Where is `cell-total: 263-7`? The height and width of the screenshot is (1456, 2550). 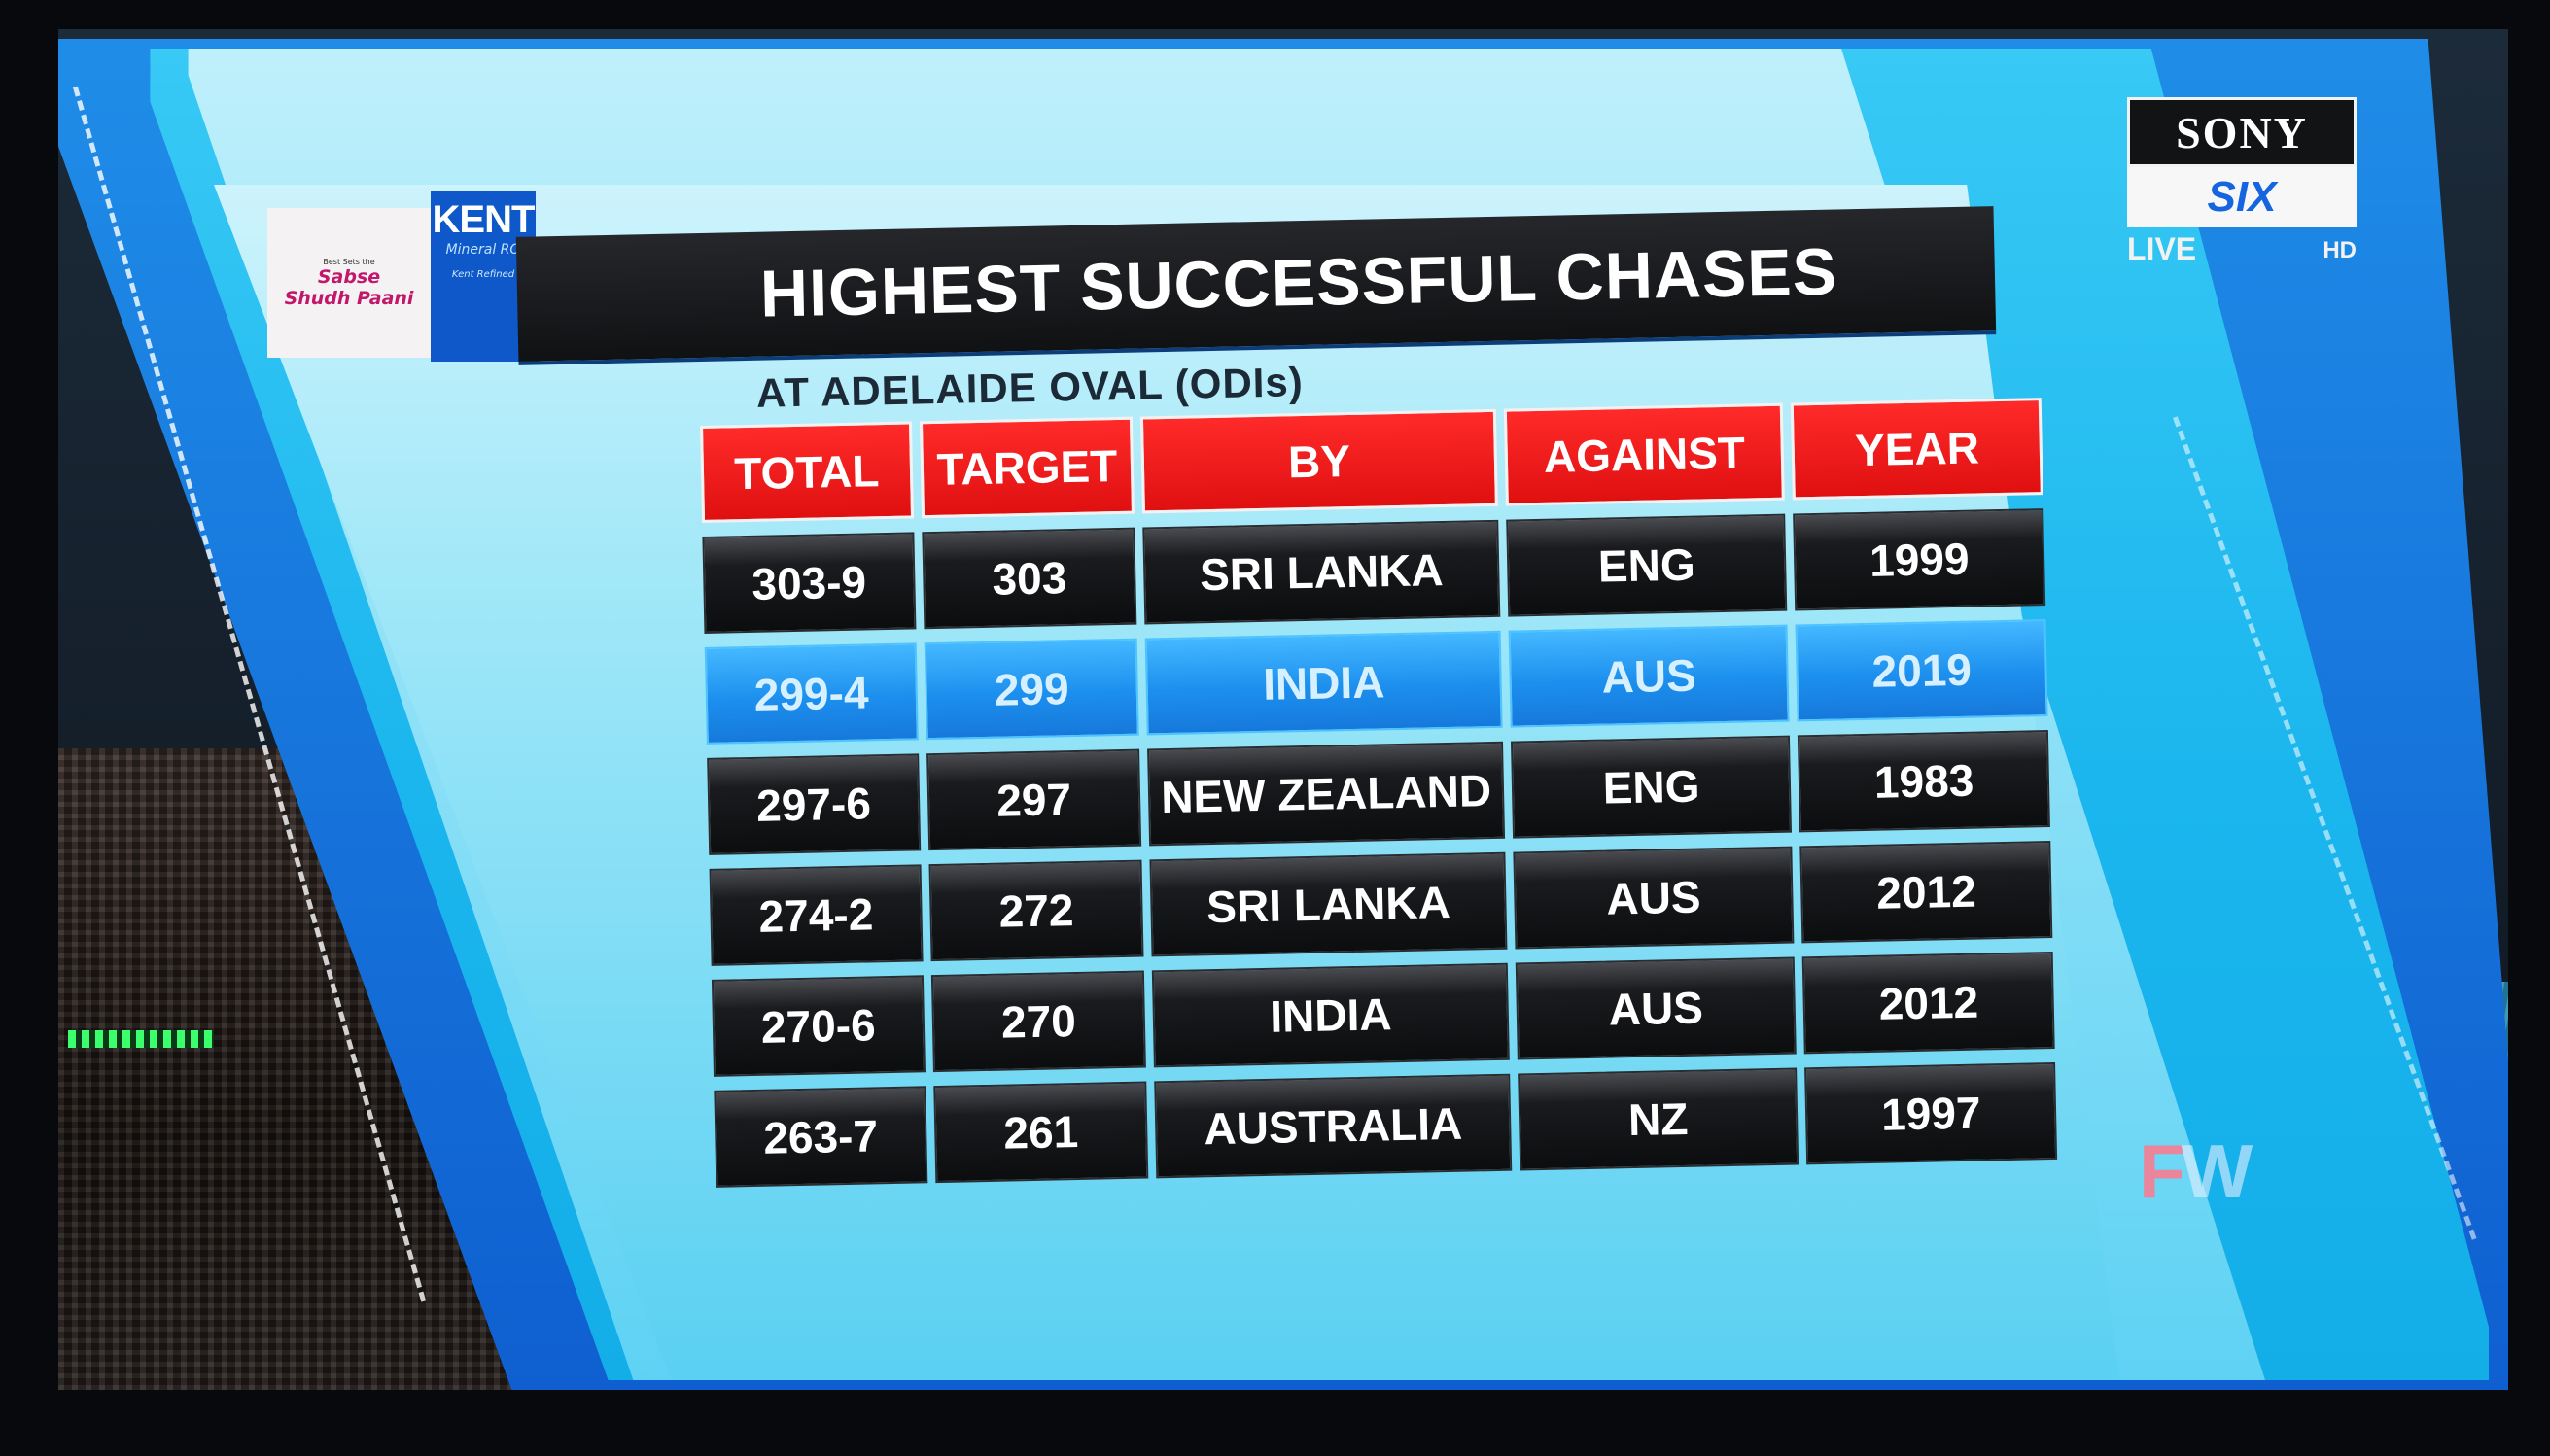 cell-total: 263-7 is located at coordinates (821, 1137).